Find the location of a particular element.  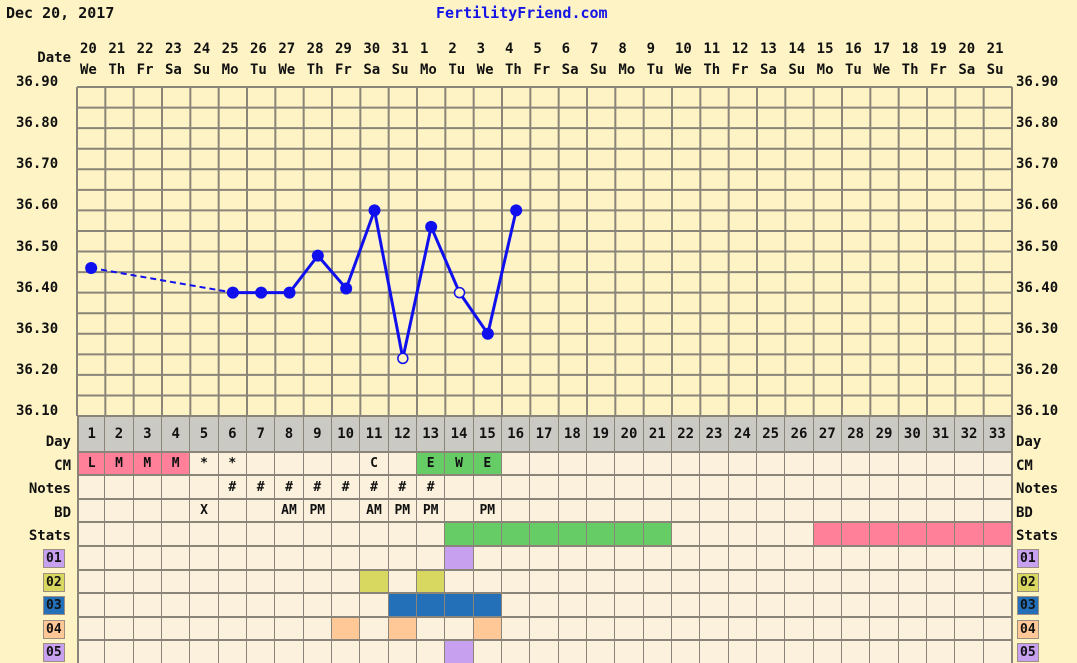

custom-row-badge-right: 02 is located at coordinates (1028, 582).